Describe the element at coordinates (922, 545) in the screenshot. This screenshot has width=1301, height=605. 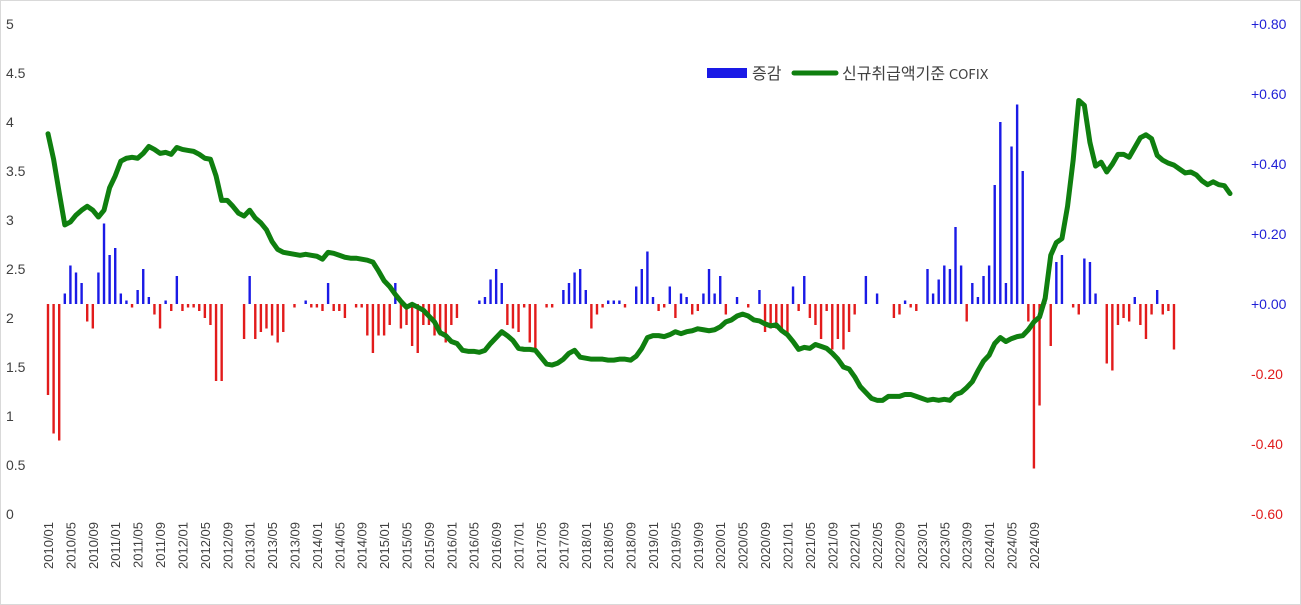
I see `x-tick-label: 2023/01` at that location.